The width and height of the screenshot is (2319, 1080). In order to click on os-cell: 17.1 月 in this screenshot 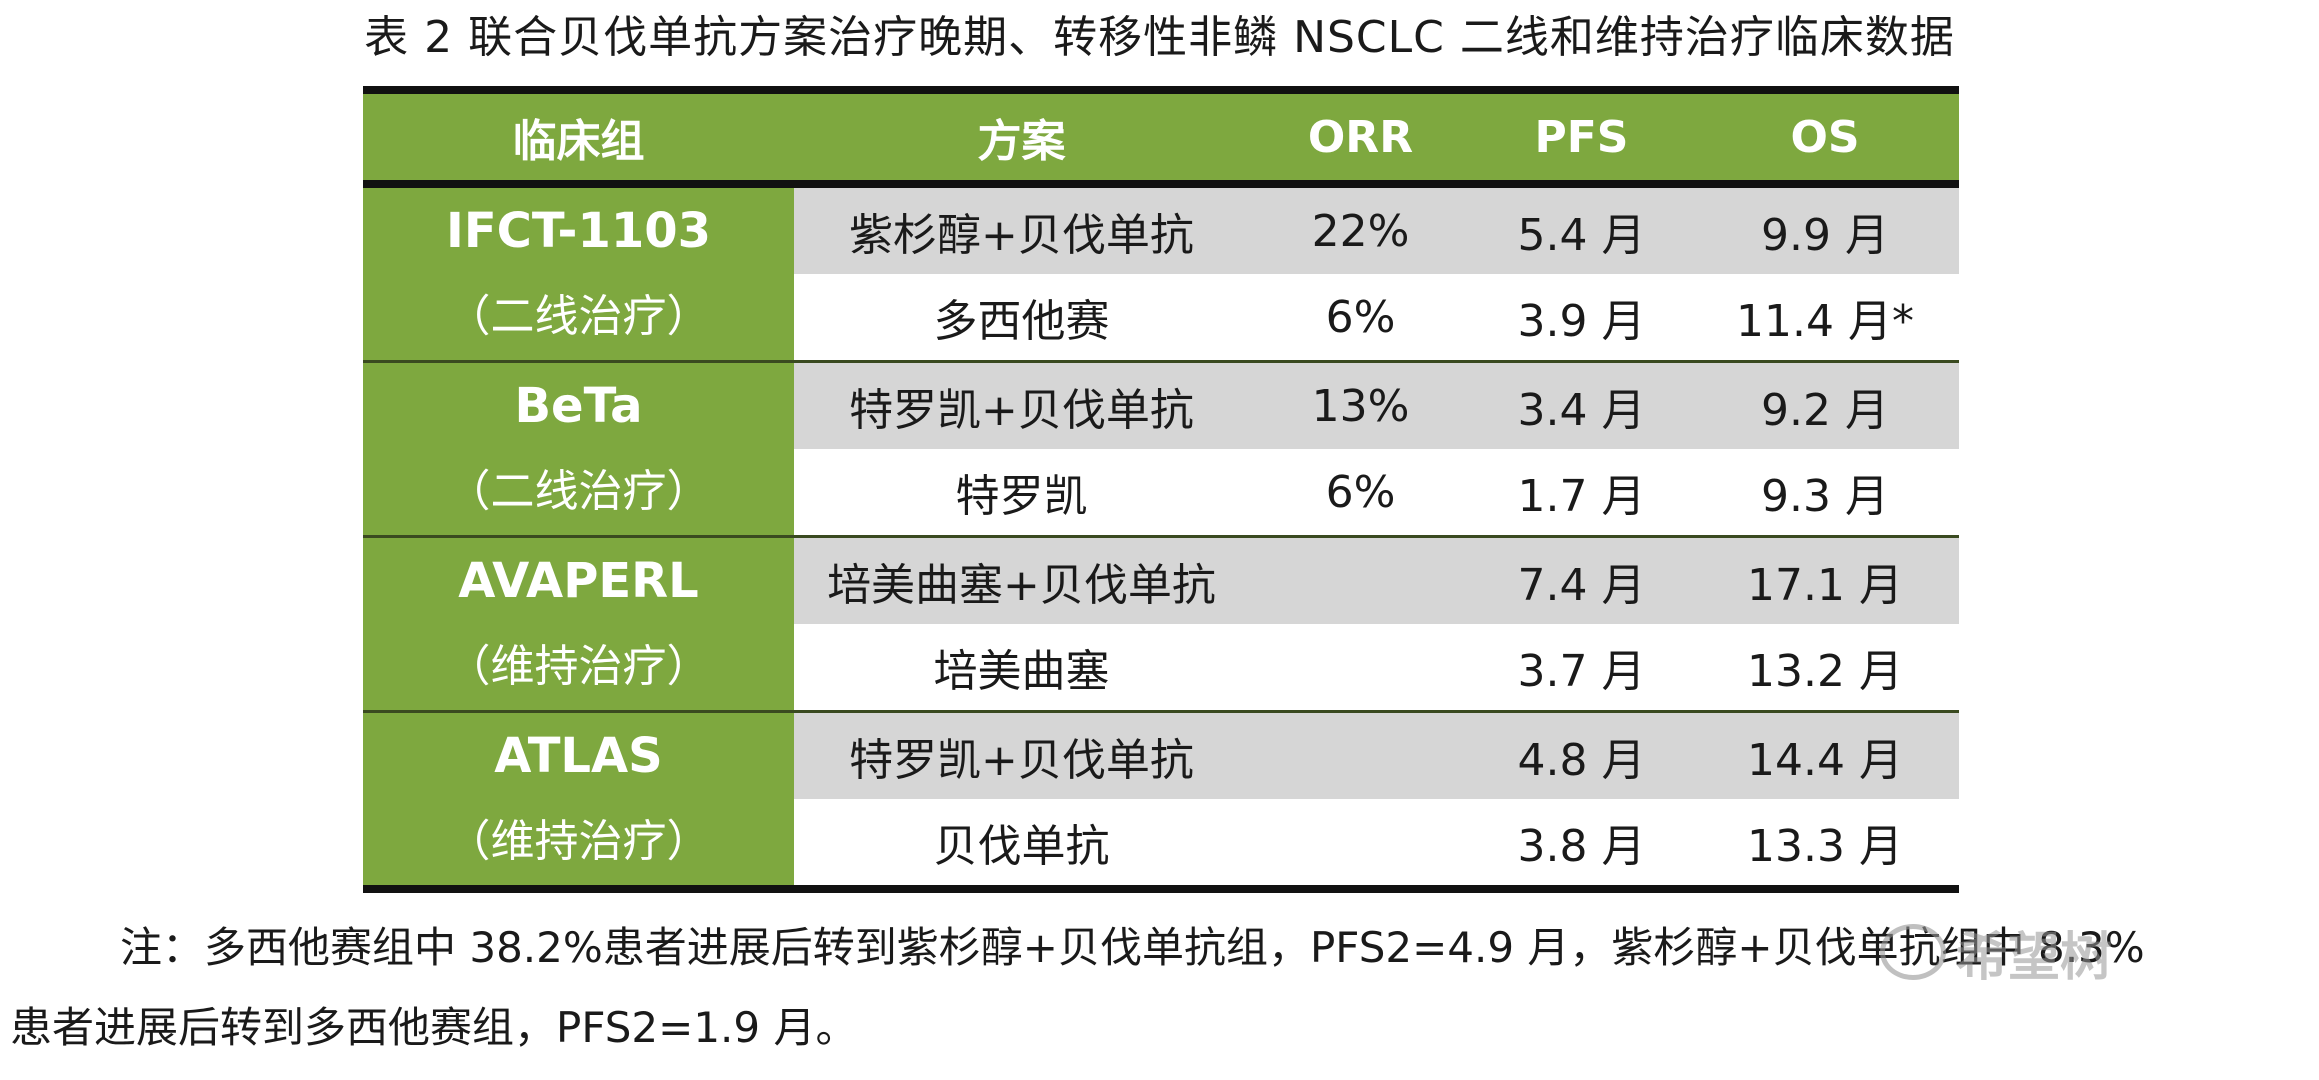, I will do `click(1825, 580)`.